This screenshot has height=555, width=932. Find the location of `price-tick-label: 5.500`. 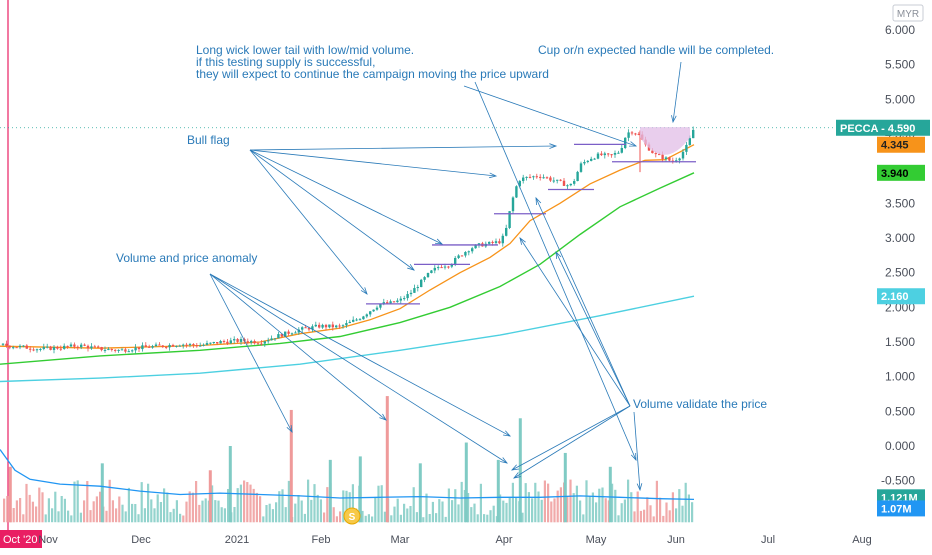

price-tick-label: 5.500 is located at coordinates (900, 65).